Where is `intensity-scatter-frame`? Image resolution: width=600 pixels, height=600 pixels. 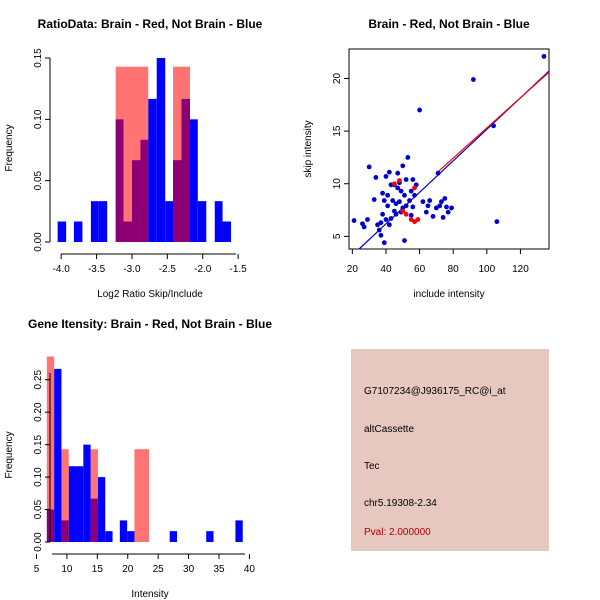 intensity-scatter-frame is located at coordinates (449, 149).